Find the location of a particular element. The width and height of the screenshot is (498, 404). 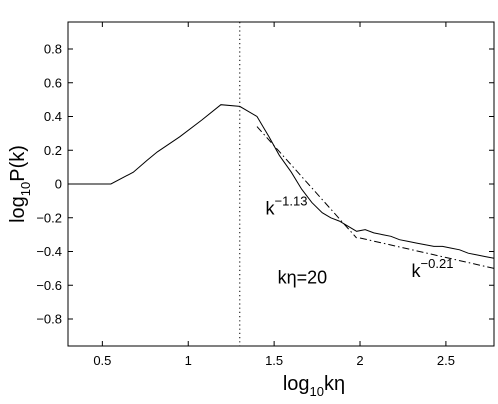

y-tick-label: −0.6 is located at coordinates (49, 285).